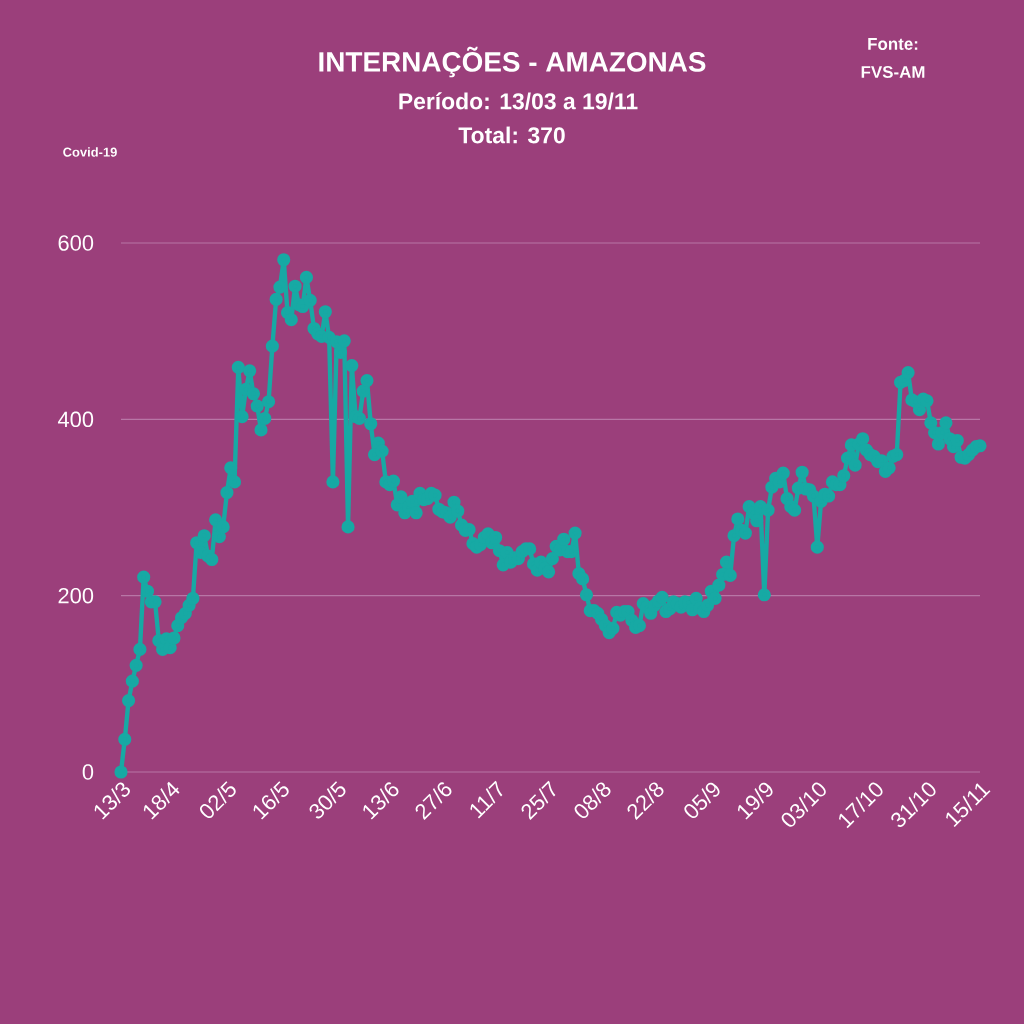  I want to click on text: FVS-AM, so click(893, 72).